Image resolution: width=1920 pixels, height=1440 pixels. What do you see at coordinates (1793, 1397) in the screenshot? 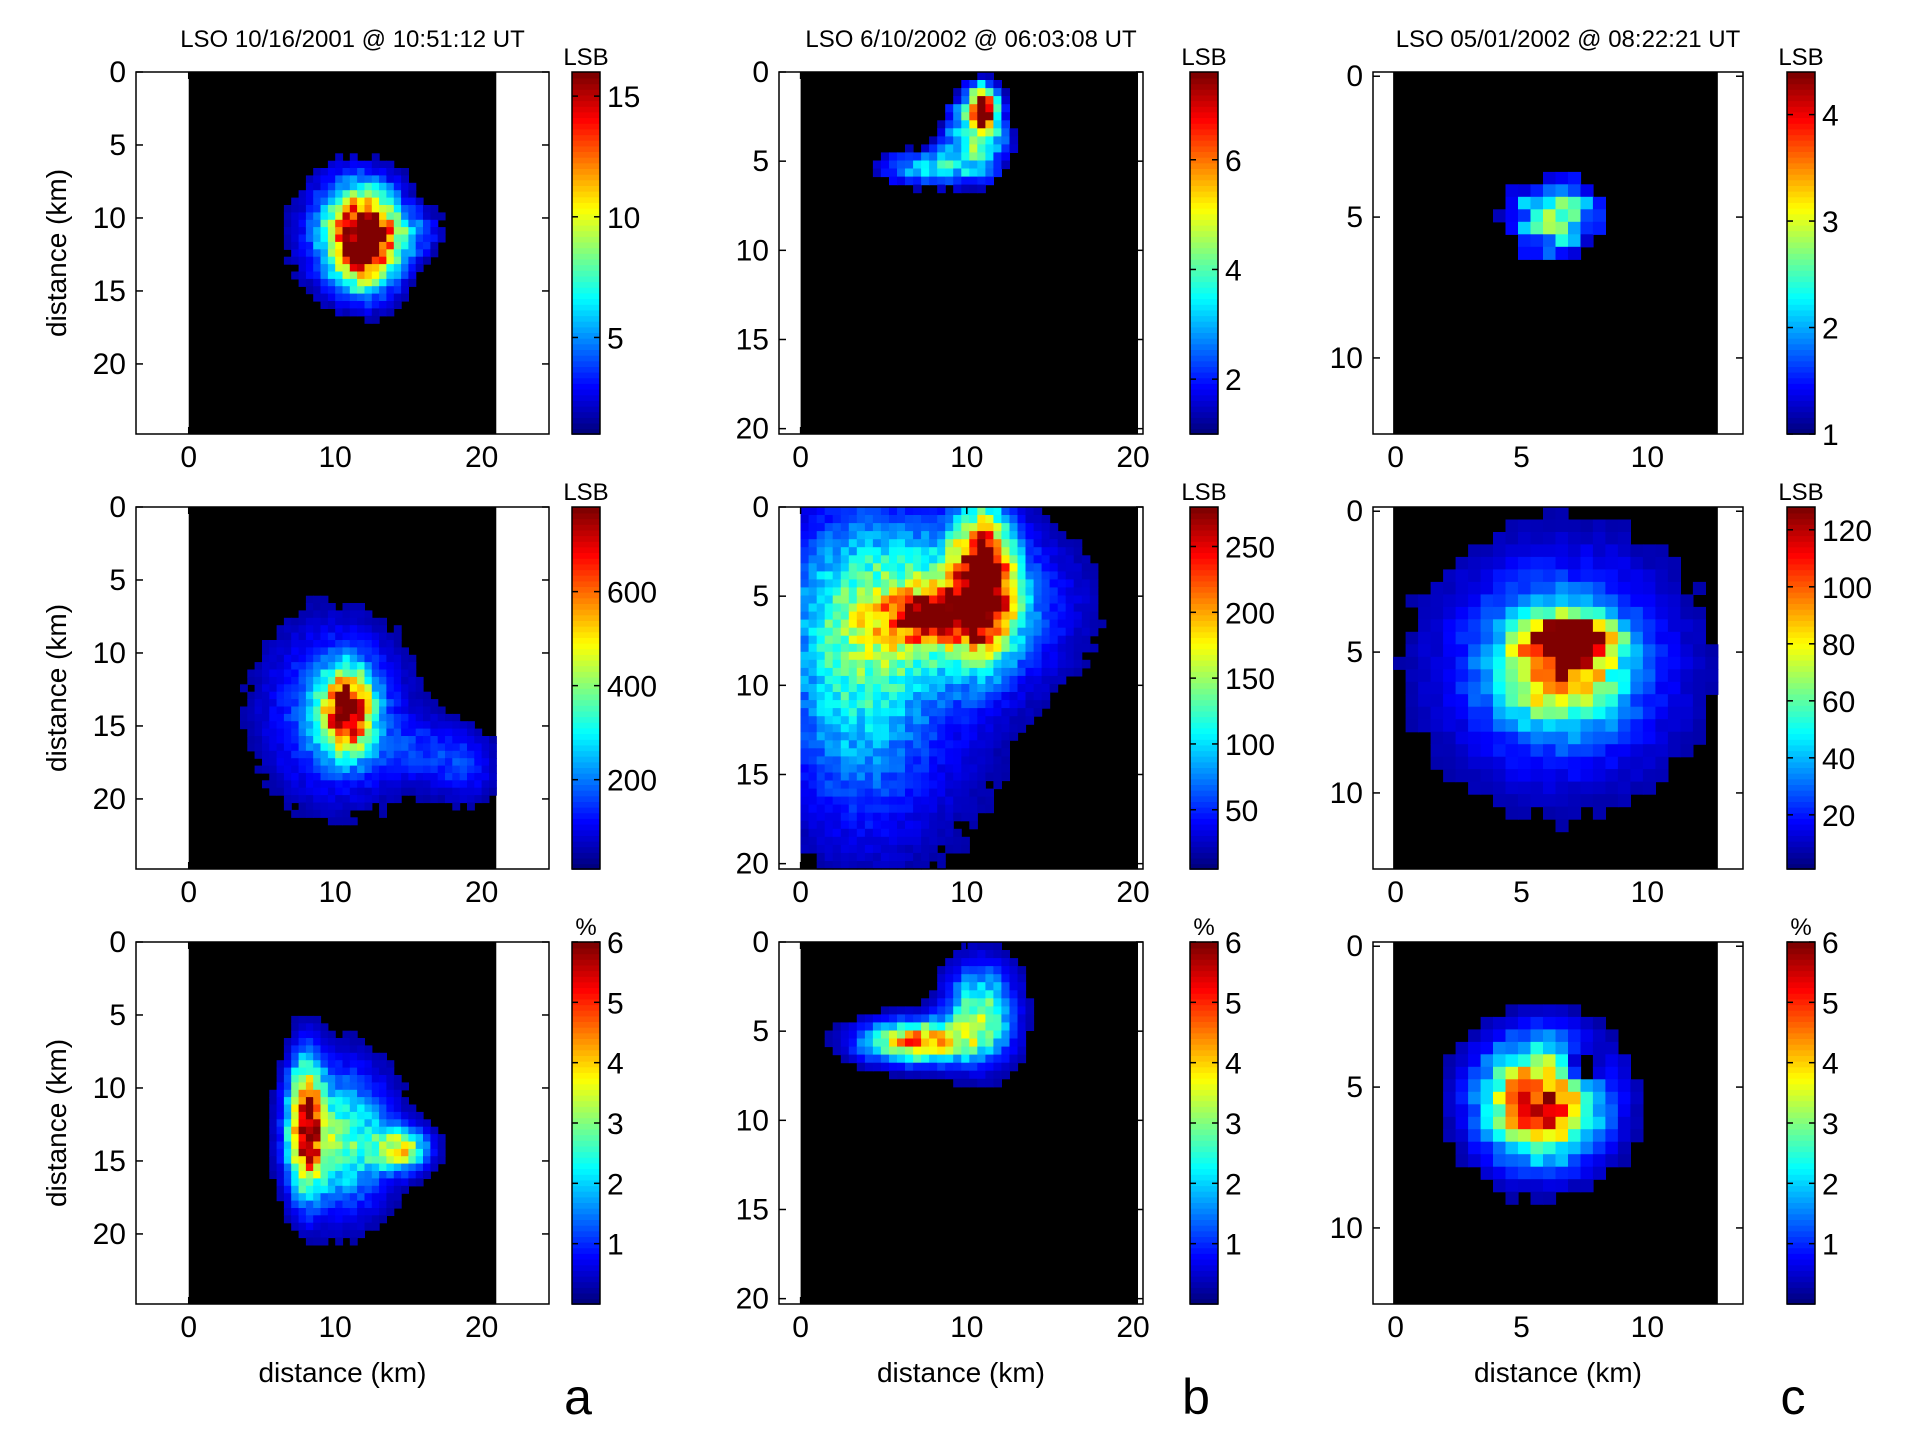
I see `panel-letter: c` at bounding box center [1793, 1397].